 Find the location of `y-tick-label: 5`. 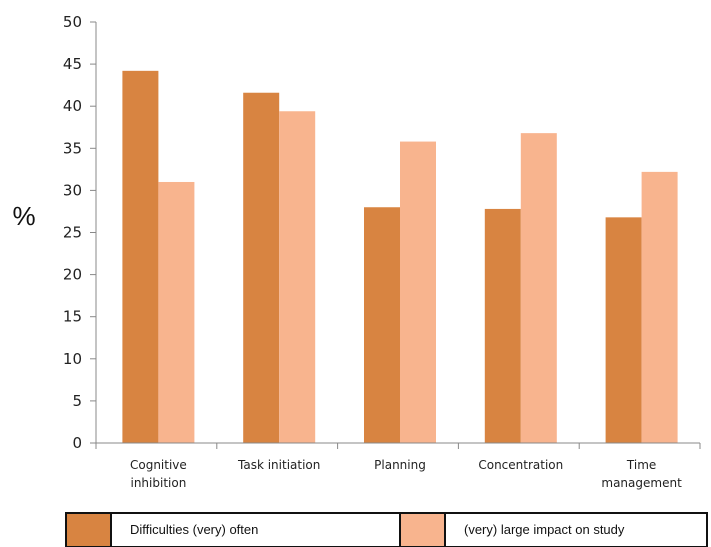

y-tick-label: 5 is located at coordinates (77, 401).